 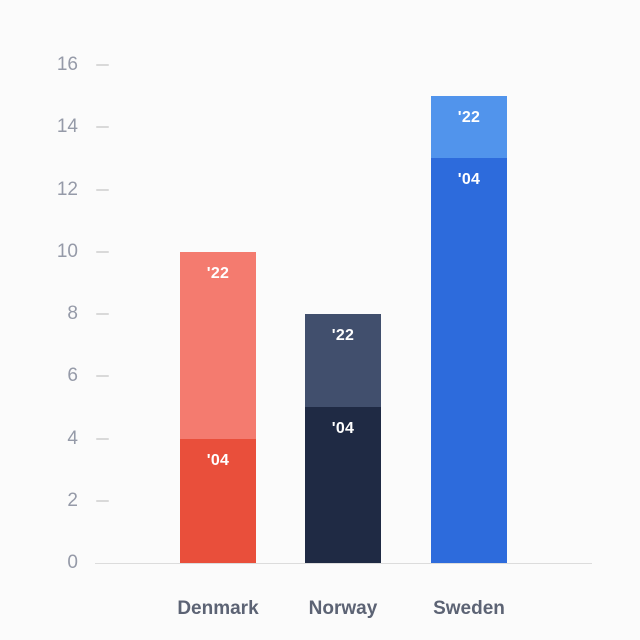 What do you see at coordinates (72, 562) in the screenshot?
I see `y-tick-label: 0` at bounding box center [72, 562].